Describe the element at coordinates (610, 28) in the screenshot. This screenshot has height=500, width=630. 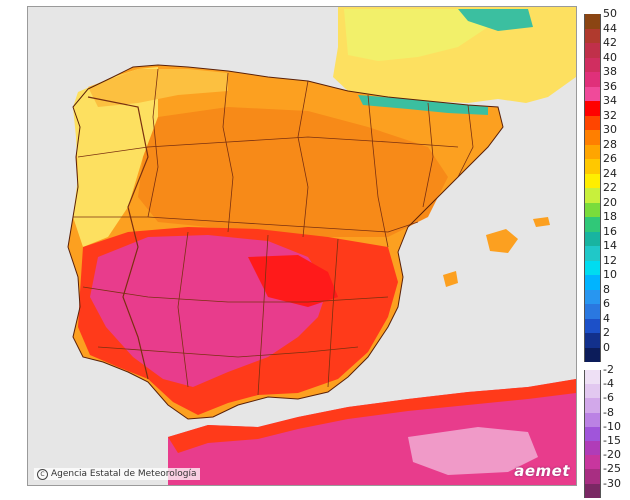
I see `legend-positive-label-1: 44` at that location.